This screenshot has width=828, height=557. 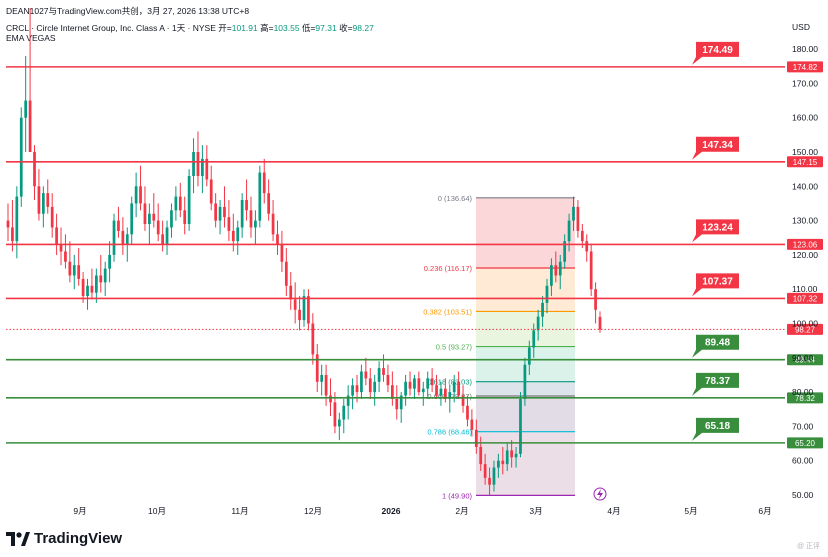 I want to click on high-value: 103.55, so click(x=286, y=28).